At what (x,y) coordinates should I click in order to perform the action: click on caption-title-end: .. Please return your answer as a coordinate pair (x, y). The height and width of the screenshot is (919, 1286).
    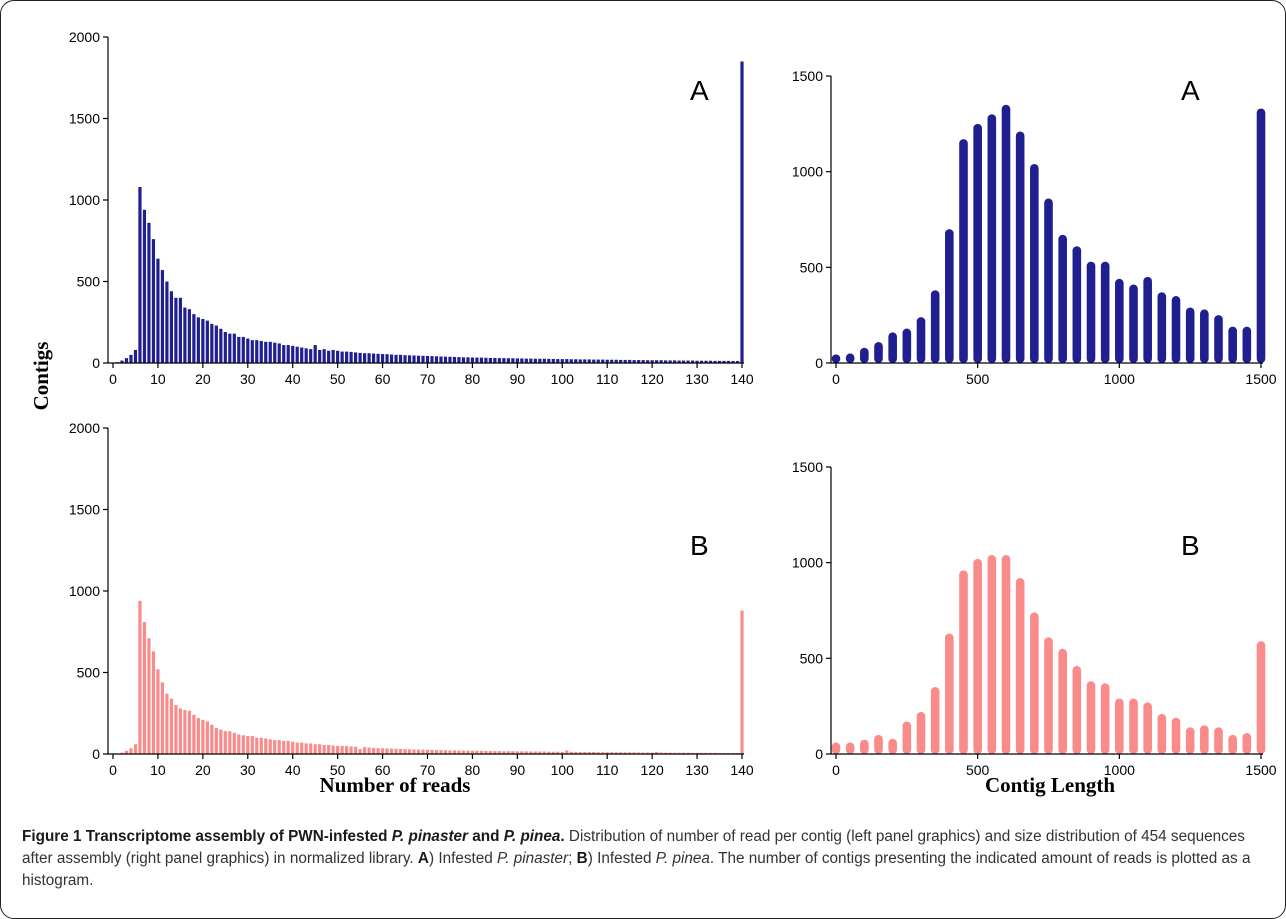
    Looking at the image, I should click on (562, 836).